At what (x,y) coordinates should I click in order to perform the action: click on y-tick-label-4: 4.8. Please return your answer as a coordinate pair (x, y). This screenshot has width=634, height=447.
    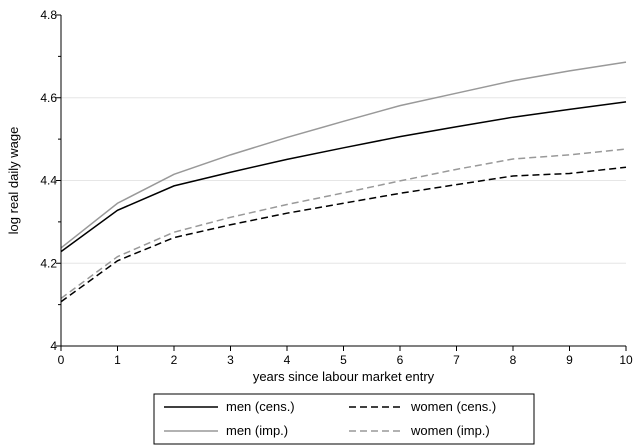
    Looking at the image, I should click on (48, 15).